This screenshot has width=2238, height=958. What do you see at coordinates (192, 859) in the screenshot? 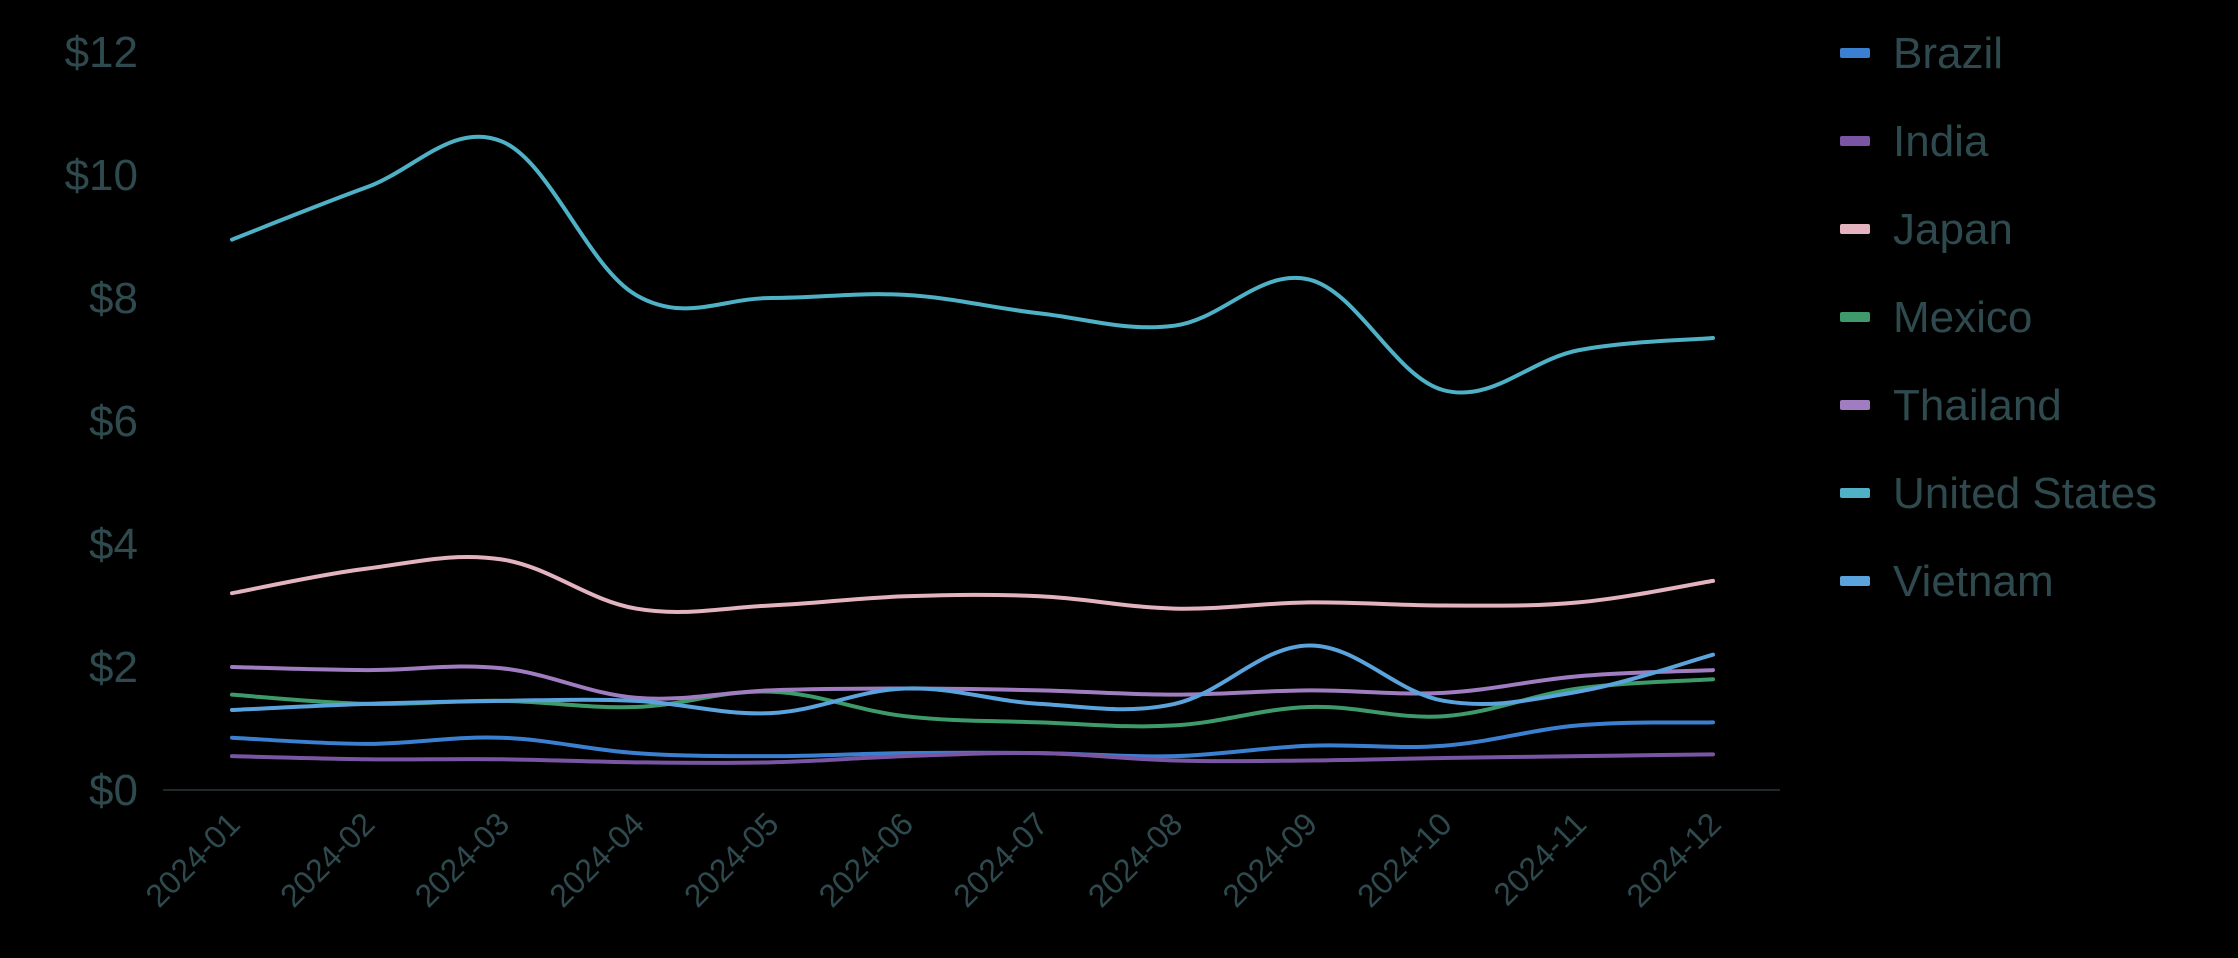
I see `x-tick-label: 2024-01` at bounding box center [192, 859].